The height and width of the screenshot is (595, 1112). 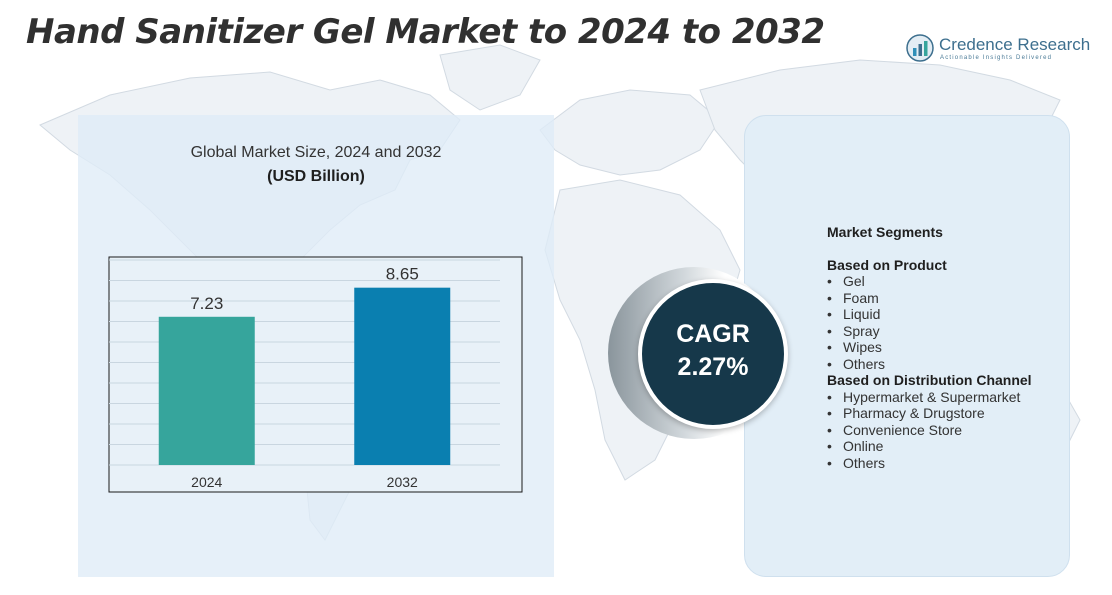 I want to click on segment-item-label: Hypermarket & Supermarket, so click(x=932, y=396).